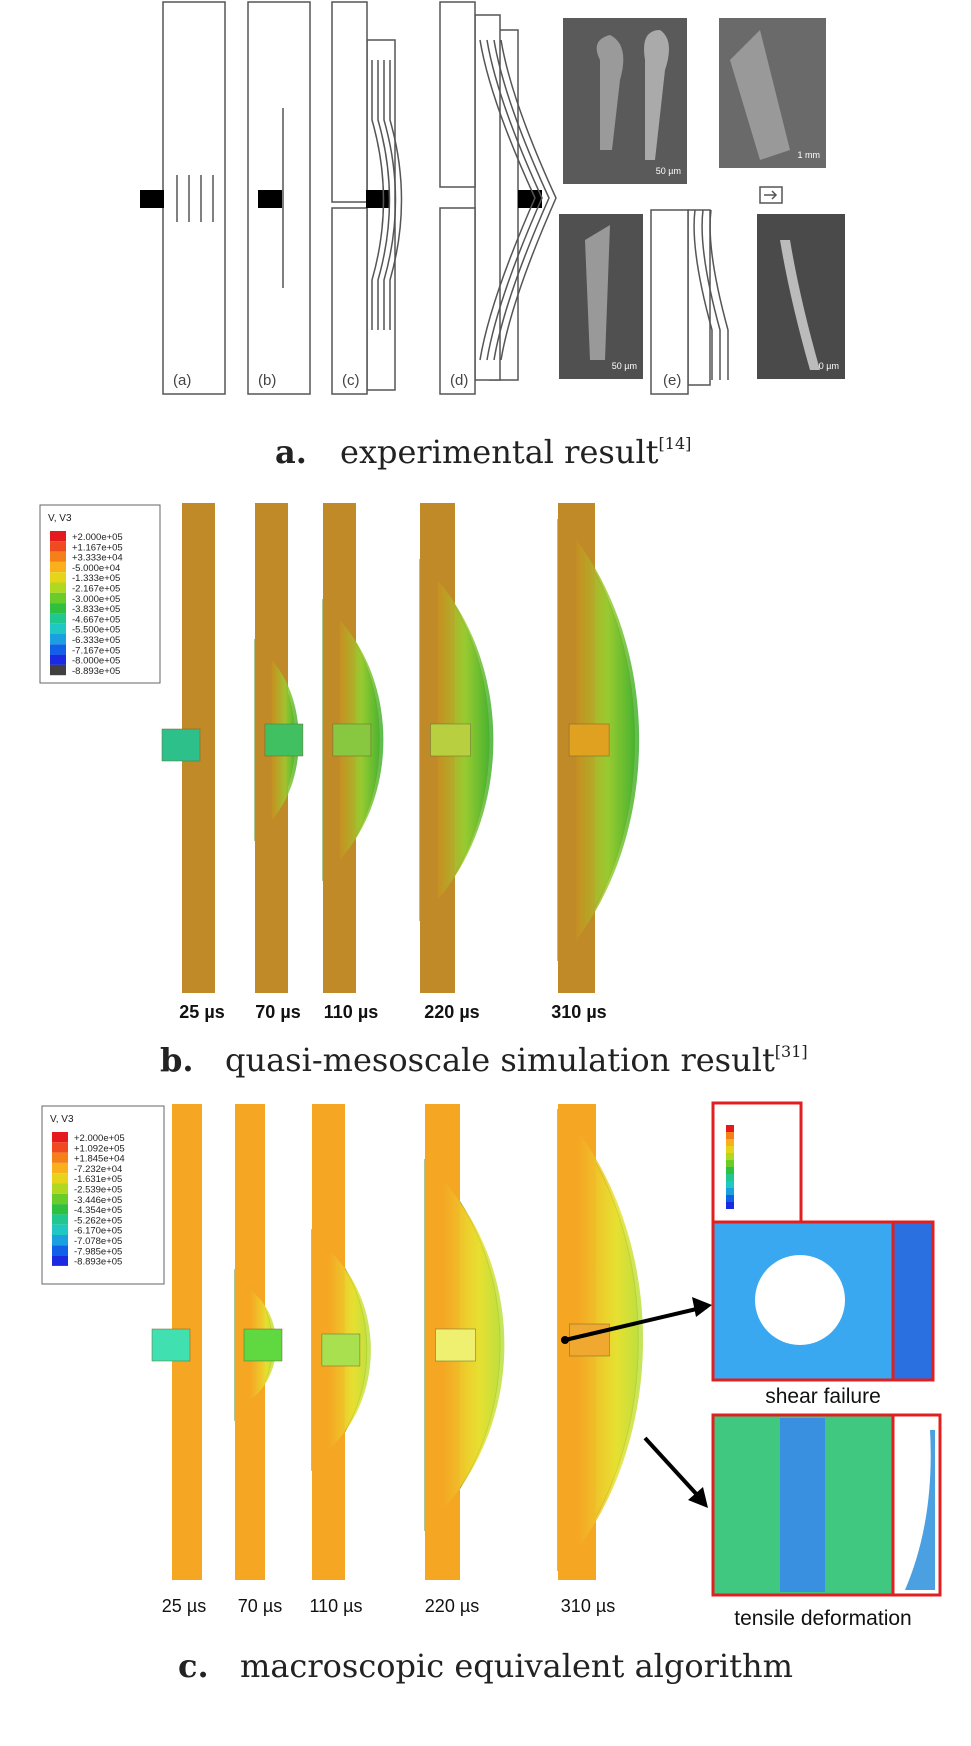 The width and height of the screenshot is (971, 1746). Describe the element at coordinates (565, 1340) in the screenshot. I see `arrow-dot` at that location.